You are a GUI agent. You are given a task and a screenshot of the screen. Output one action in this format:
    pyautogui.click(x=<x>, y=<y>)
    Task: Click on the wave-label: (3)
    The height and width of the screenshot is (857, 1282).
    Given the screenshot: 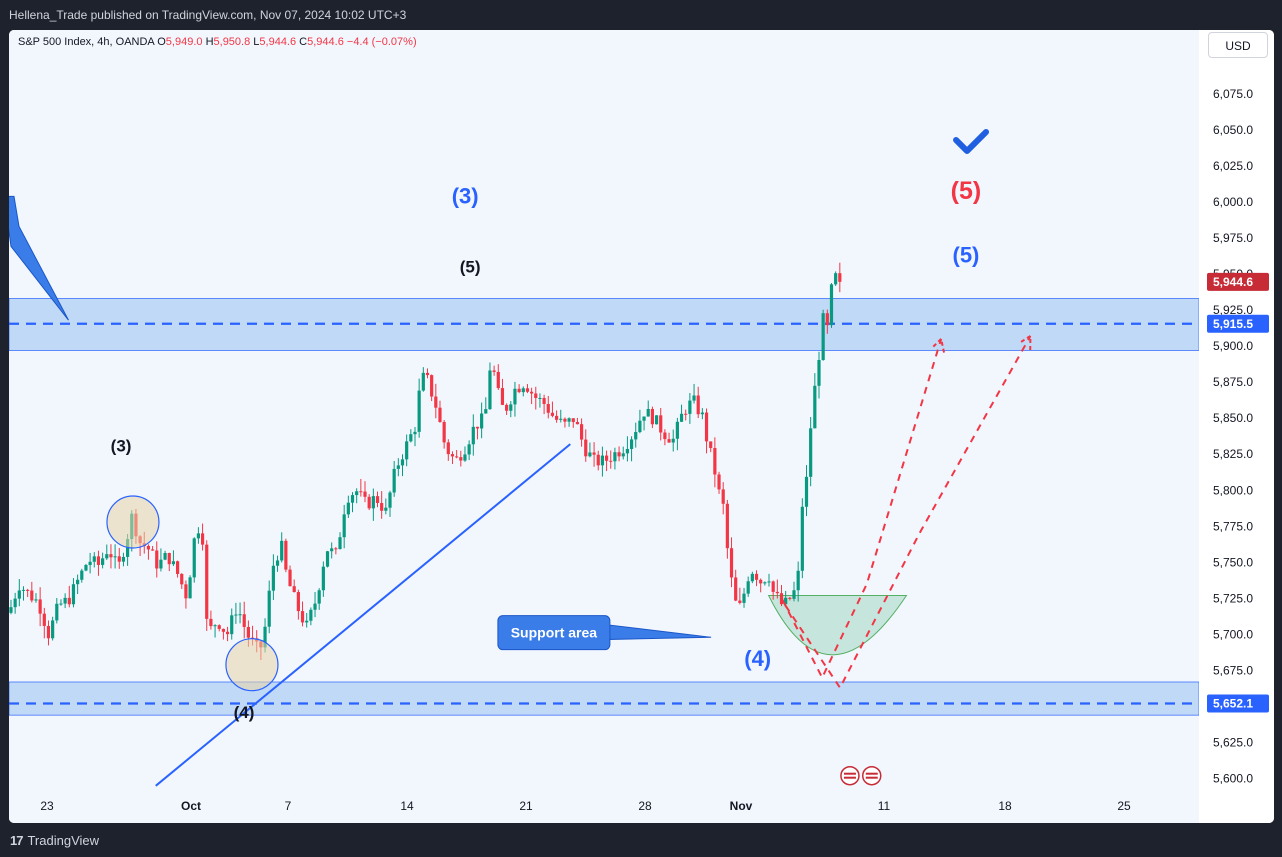 What is the action you would take?
    pyautogui.click(x=121, y=445)
    